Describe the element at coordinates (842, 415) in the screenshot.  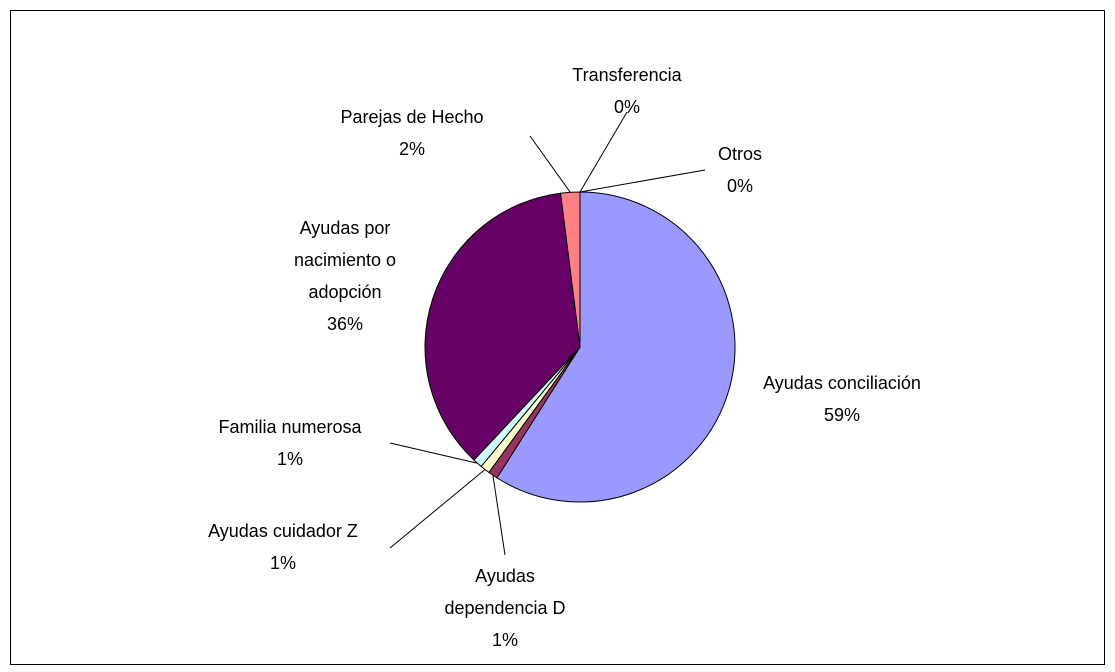
I see `slice-value-label: 59%` at that location.